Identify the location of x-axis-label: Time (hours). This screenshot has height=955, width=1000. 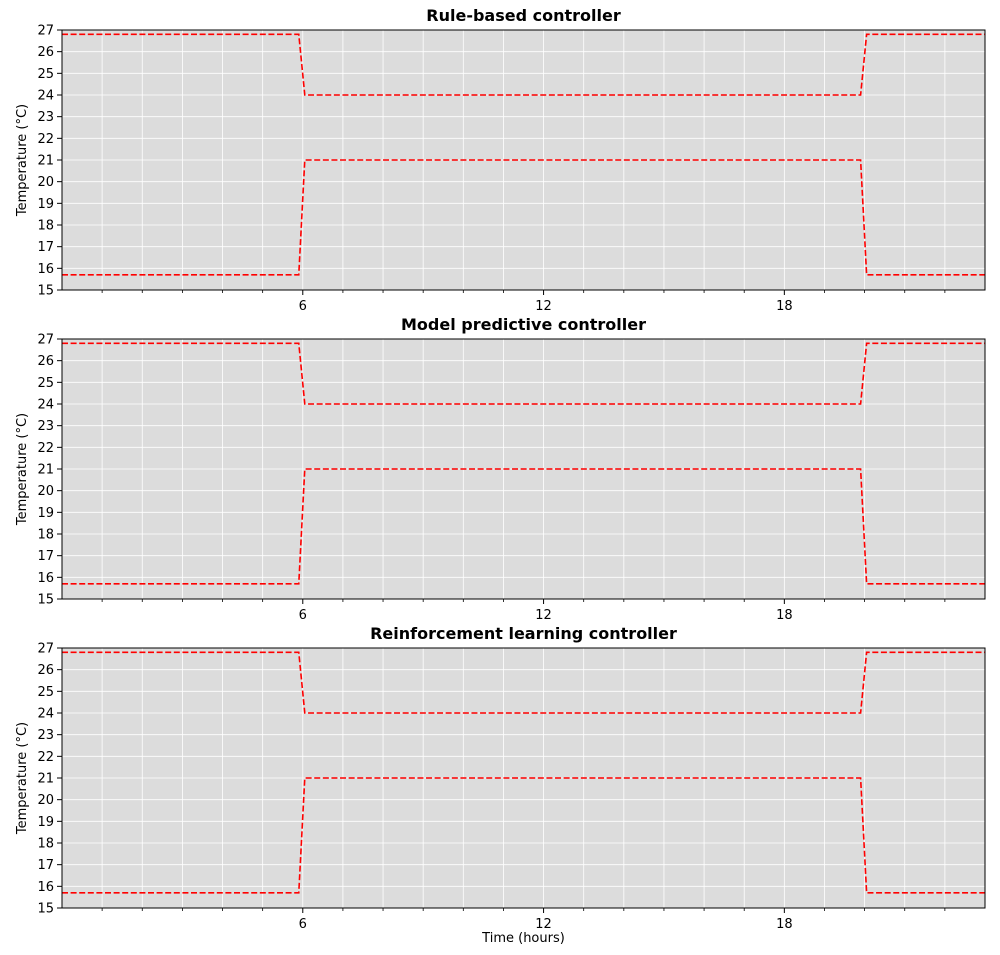
(523, 938).